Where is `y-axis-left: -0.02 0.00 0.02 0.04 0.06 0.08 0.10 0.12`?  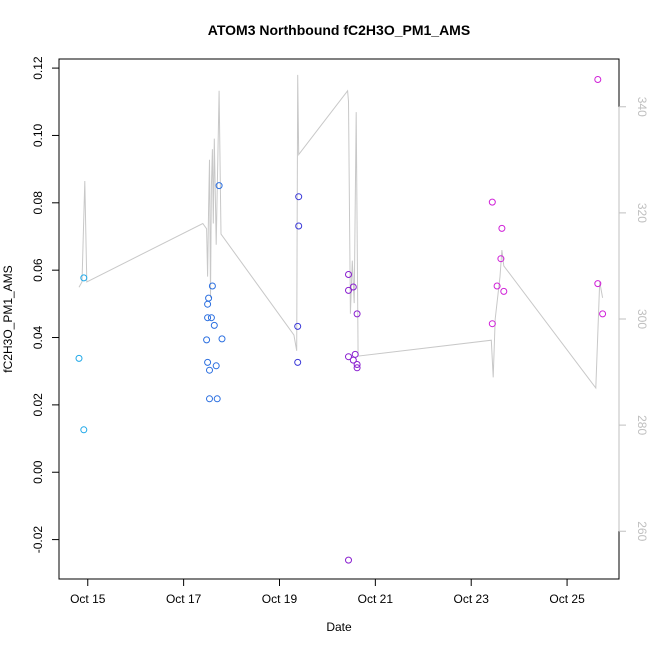 y-axis-left: -0.02 0.00 0.02 0.04 0.06 0.08 0.10 0.12 is located at coordinates (45, 305).